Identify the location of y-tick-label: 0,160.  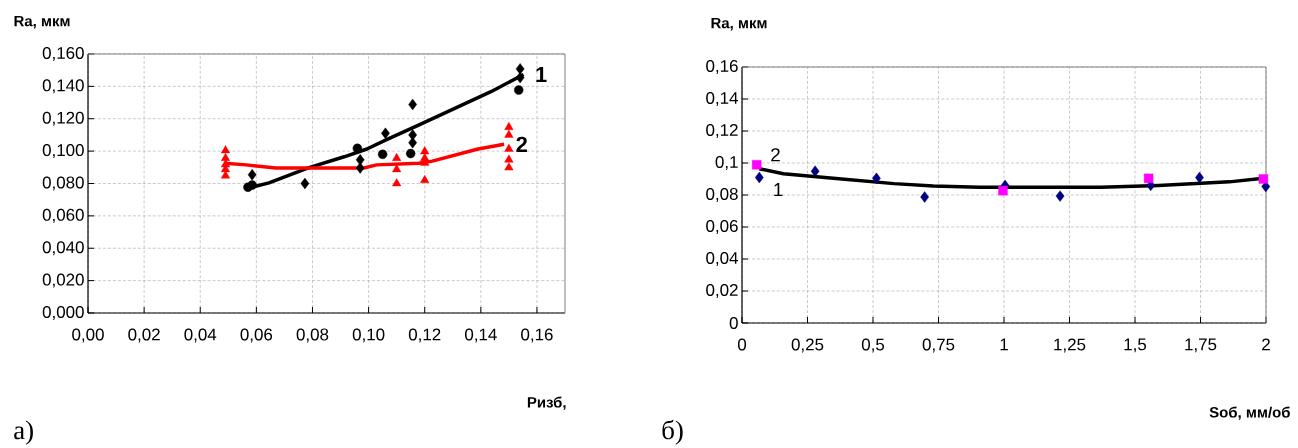
(63, 53).